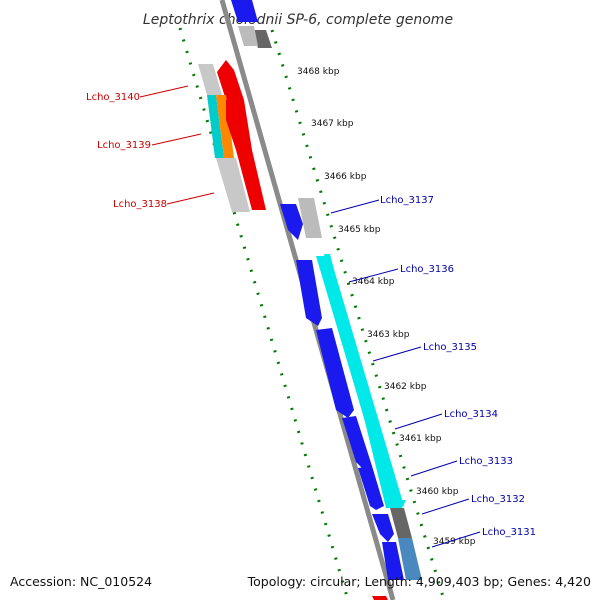 The height and width of the screenshot is (600, 600). Describe the element at coordinates (81, 581) in the screenshot. I see `accession-text: Accession: NC_010524` at that location.